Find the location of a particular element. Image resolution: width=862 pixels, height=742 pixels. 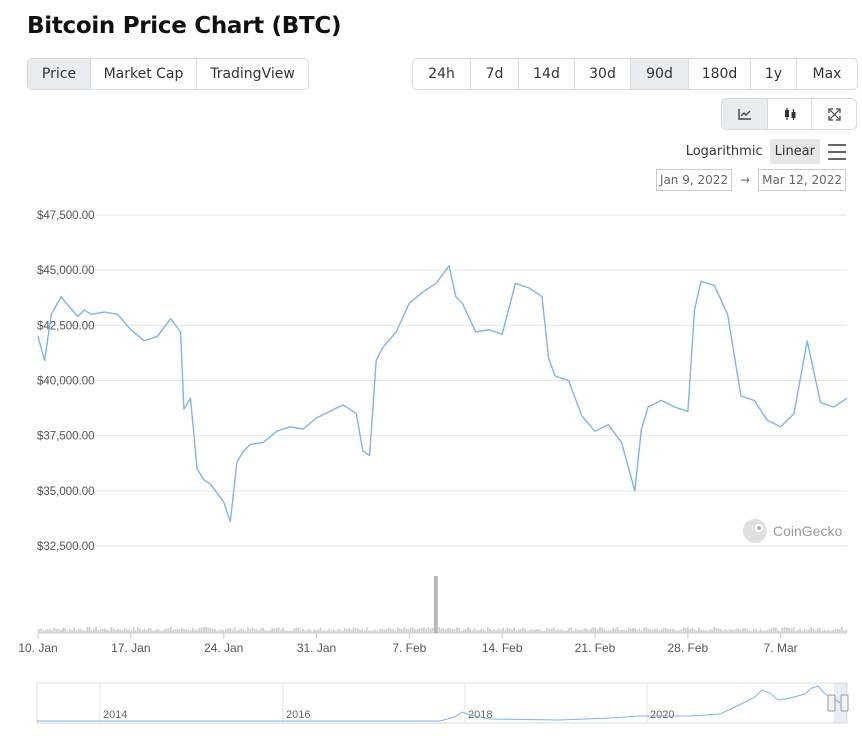

line-chart-icon is located at coordinates (744, 114).